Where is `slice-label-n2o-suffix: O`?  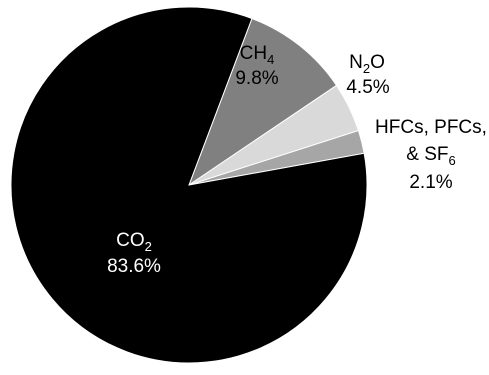 slice-label-n2o-suffix: O is located at coordinates (377, 62).